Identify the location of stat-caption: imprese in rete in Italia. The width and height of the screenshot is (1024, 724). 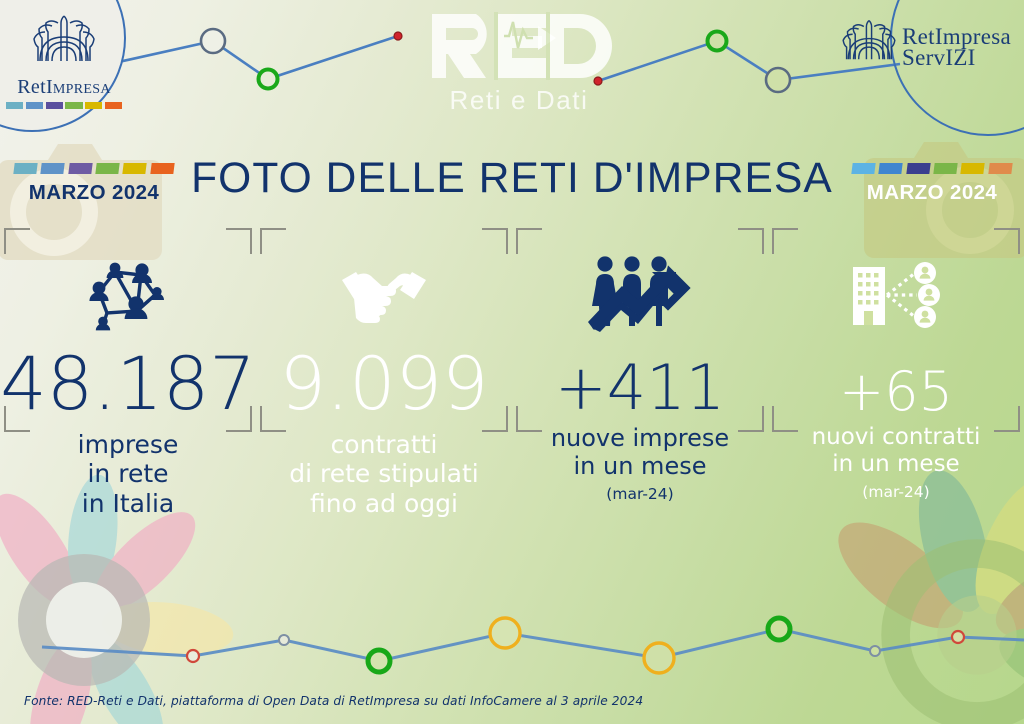
(128, 474).